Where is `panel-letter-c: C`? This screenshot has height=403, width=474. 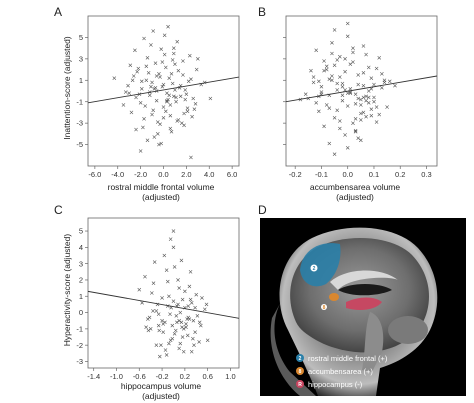
panel-letter-c: C is located at coordinates (58, 210).